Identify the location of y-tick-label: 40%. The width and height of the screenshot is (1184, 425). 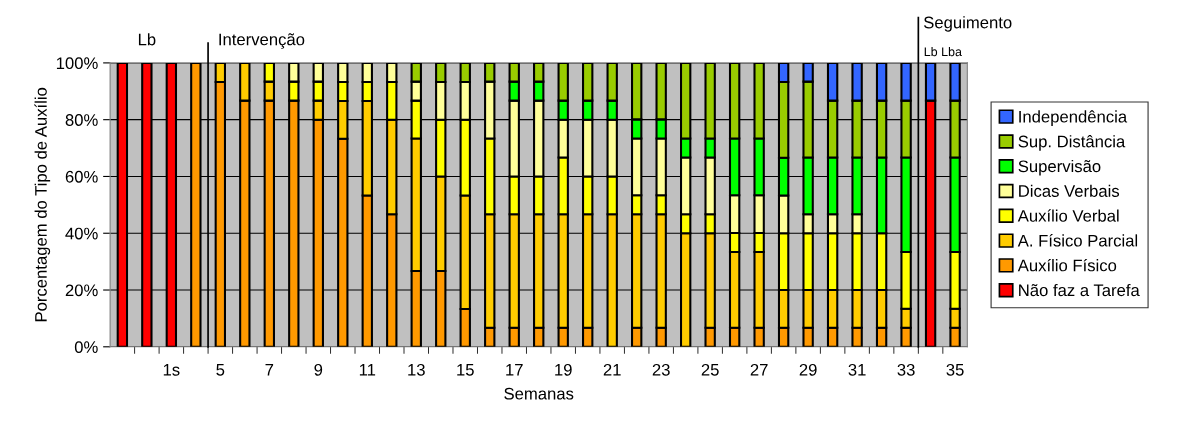
(81, 233).